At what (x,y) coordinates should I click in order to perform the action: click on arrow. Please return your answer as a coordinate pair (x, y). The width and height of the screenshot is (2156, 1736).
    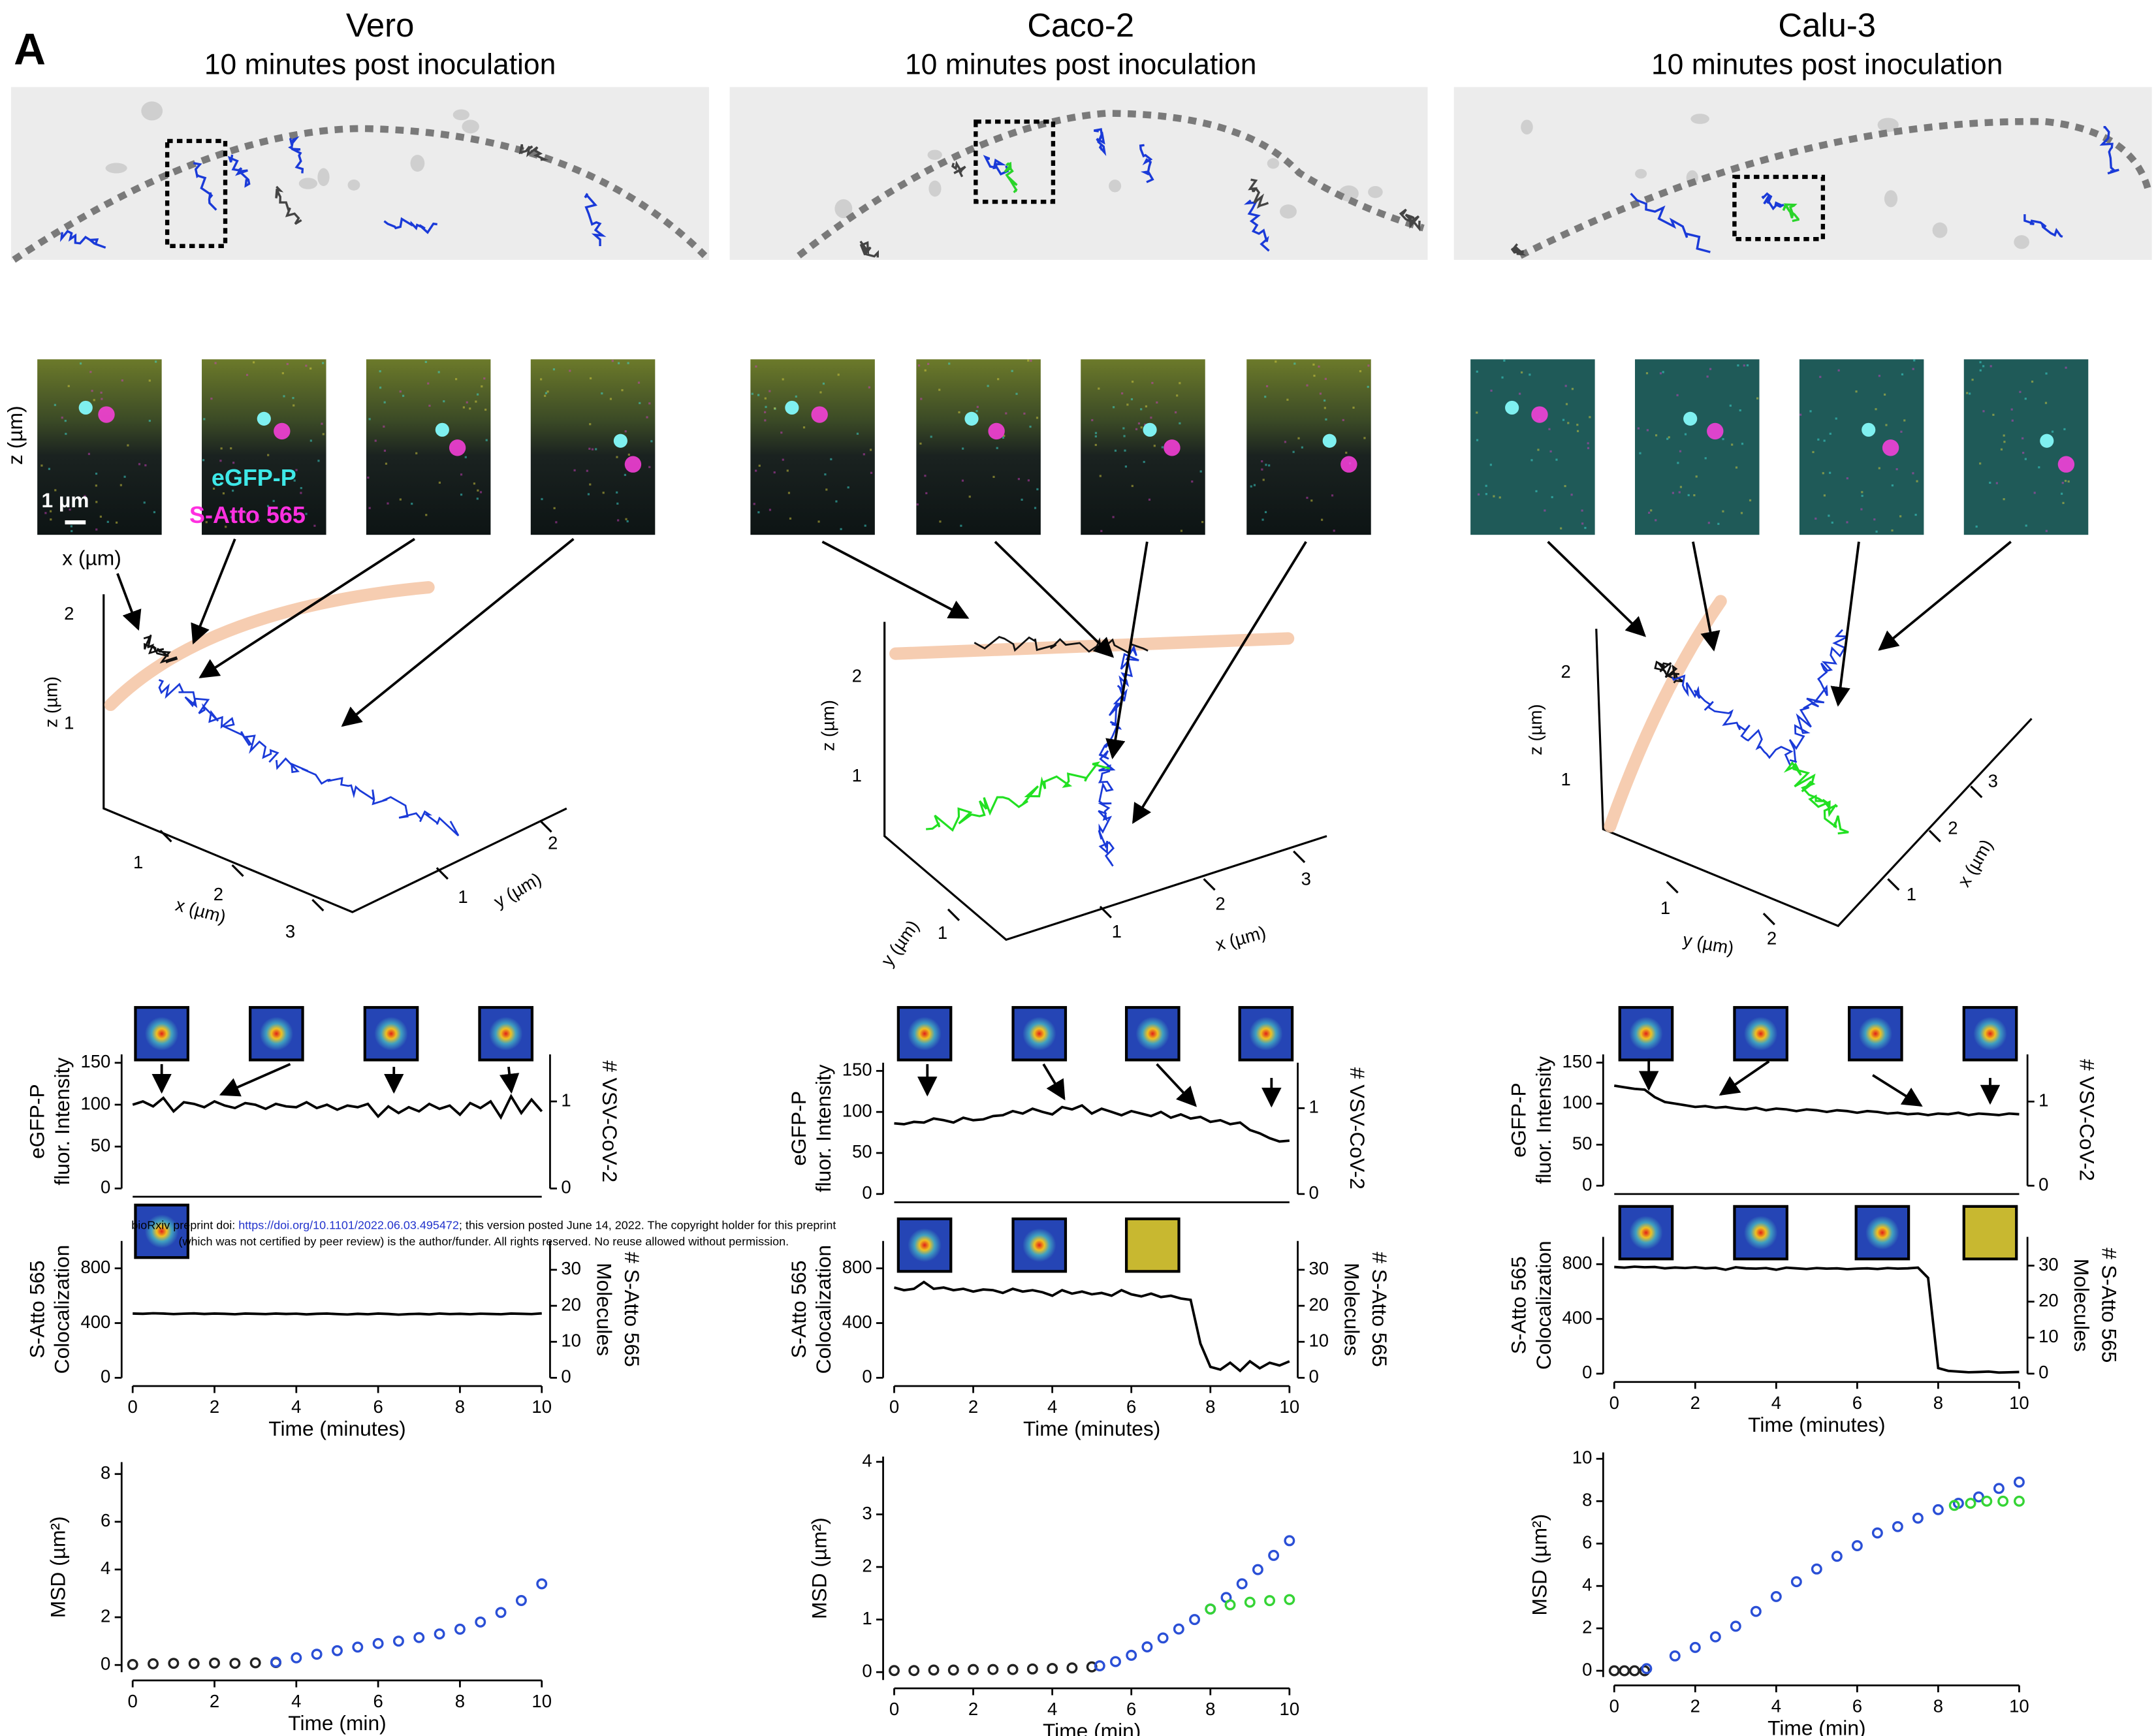
    Looking at the image, I should click on (509, 1080).